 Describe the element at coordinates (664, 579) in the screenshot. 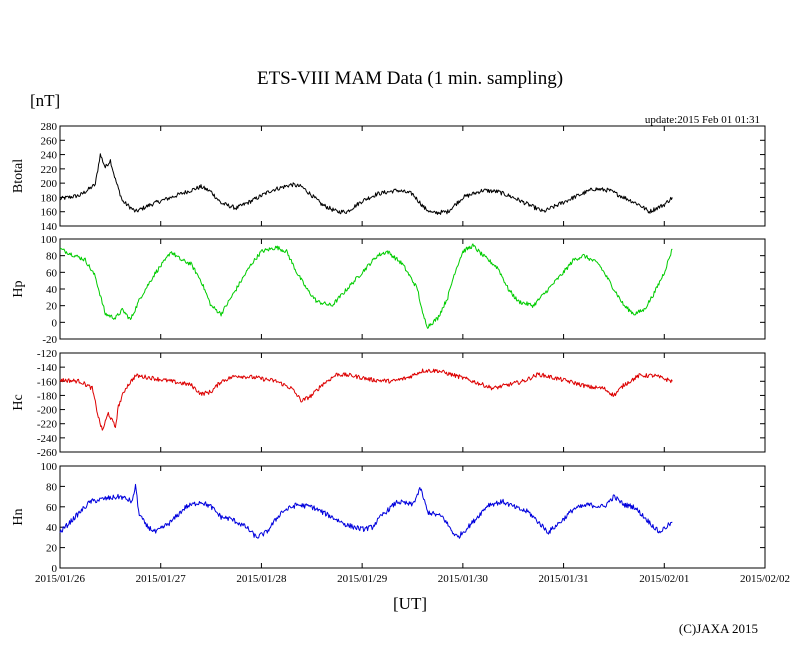

I see `x-tick-label: 2015/02/01` at that location.